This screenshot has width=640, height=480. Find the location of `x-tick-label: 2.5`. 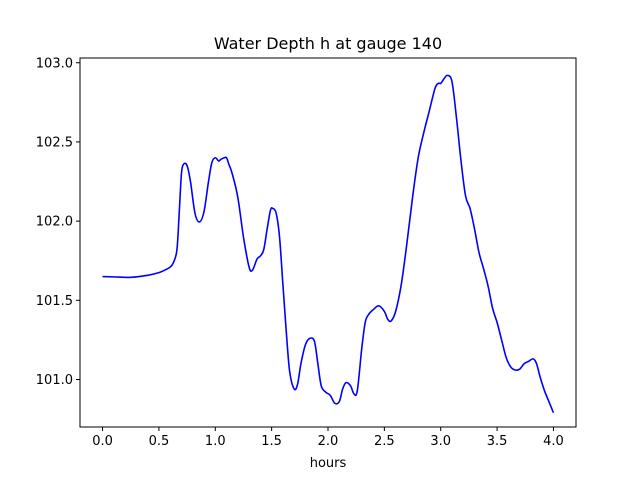

x-tick-label: 2.5 is located at coordinates (384, 441).